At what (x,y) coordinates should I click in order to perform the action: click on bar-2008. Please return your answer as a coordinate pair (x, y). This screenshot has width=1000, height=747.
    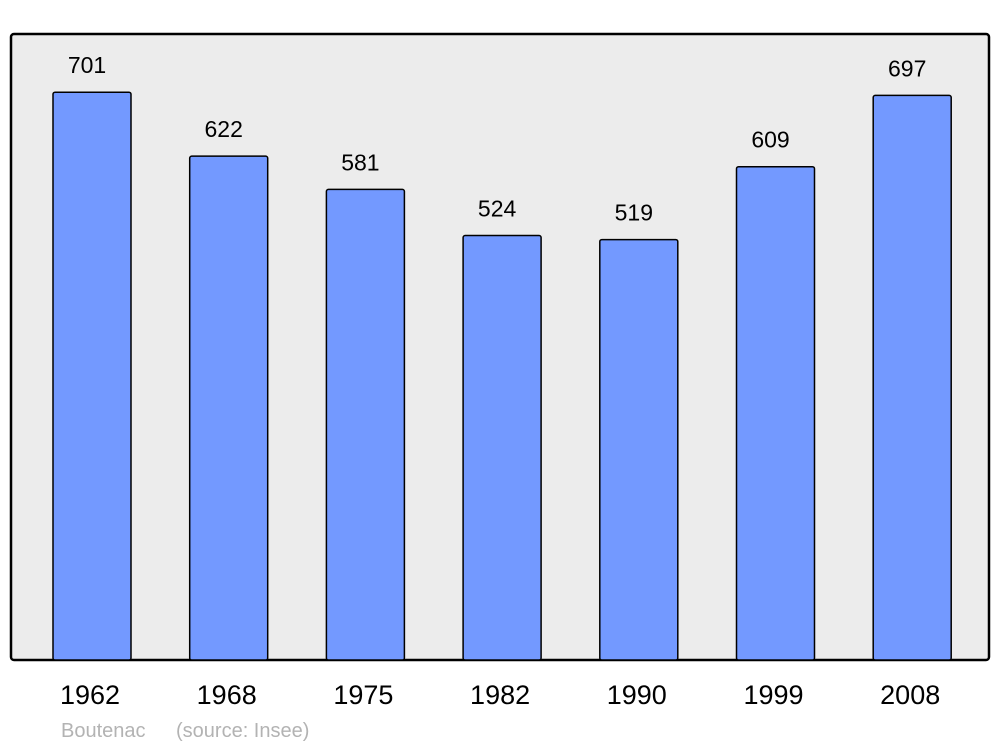
    Looking at the image, I should click on (912, 377).